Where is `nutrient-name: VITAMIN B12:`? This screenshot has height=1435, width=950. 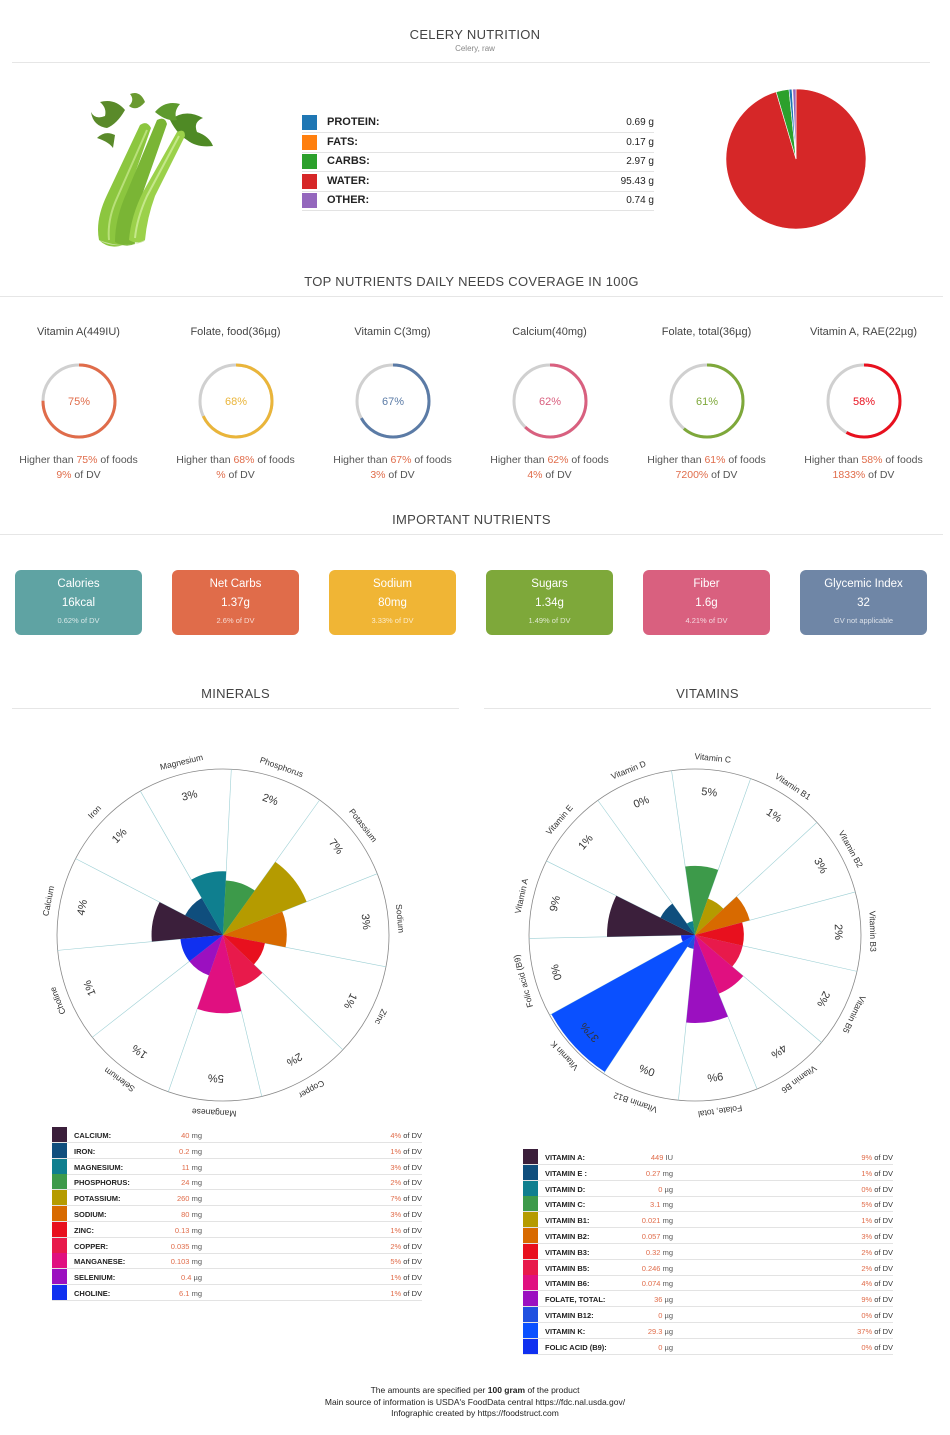 nutrient-name: VITAMIN B12: is located at coordinates (569, 1315).